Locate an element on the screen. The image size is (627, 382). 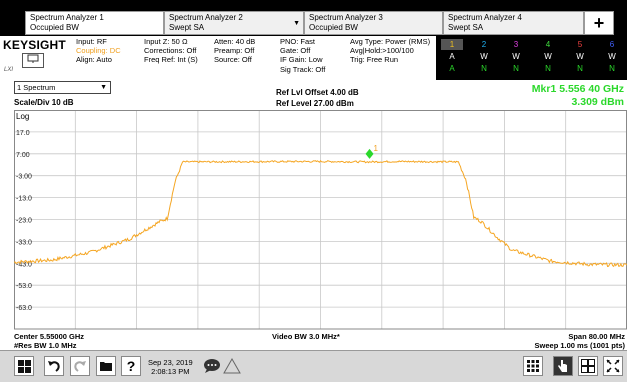
file-button is located at coordinates (106, 366).